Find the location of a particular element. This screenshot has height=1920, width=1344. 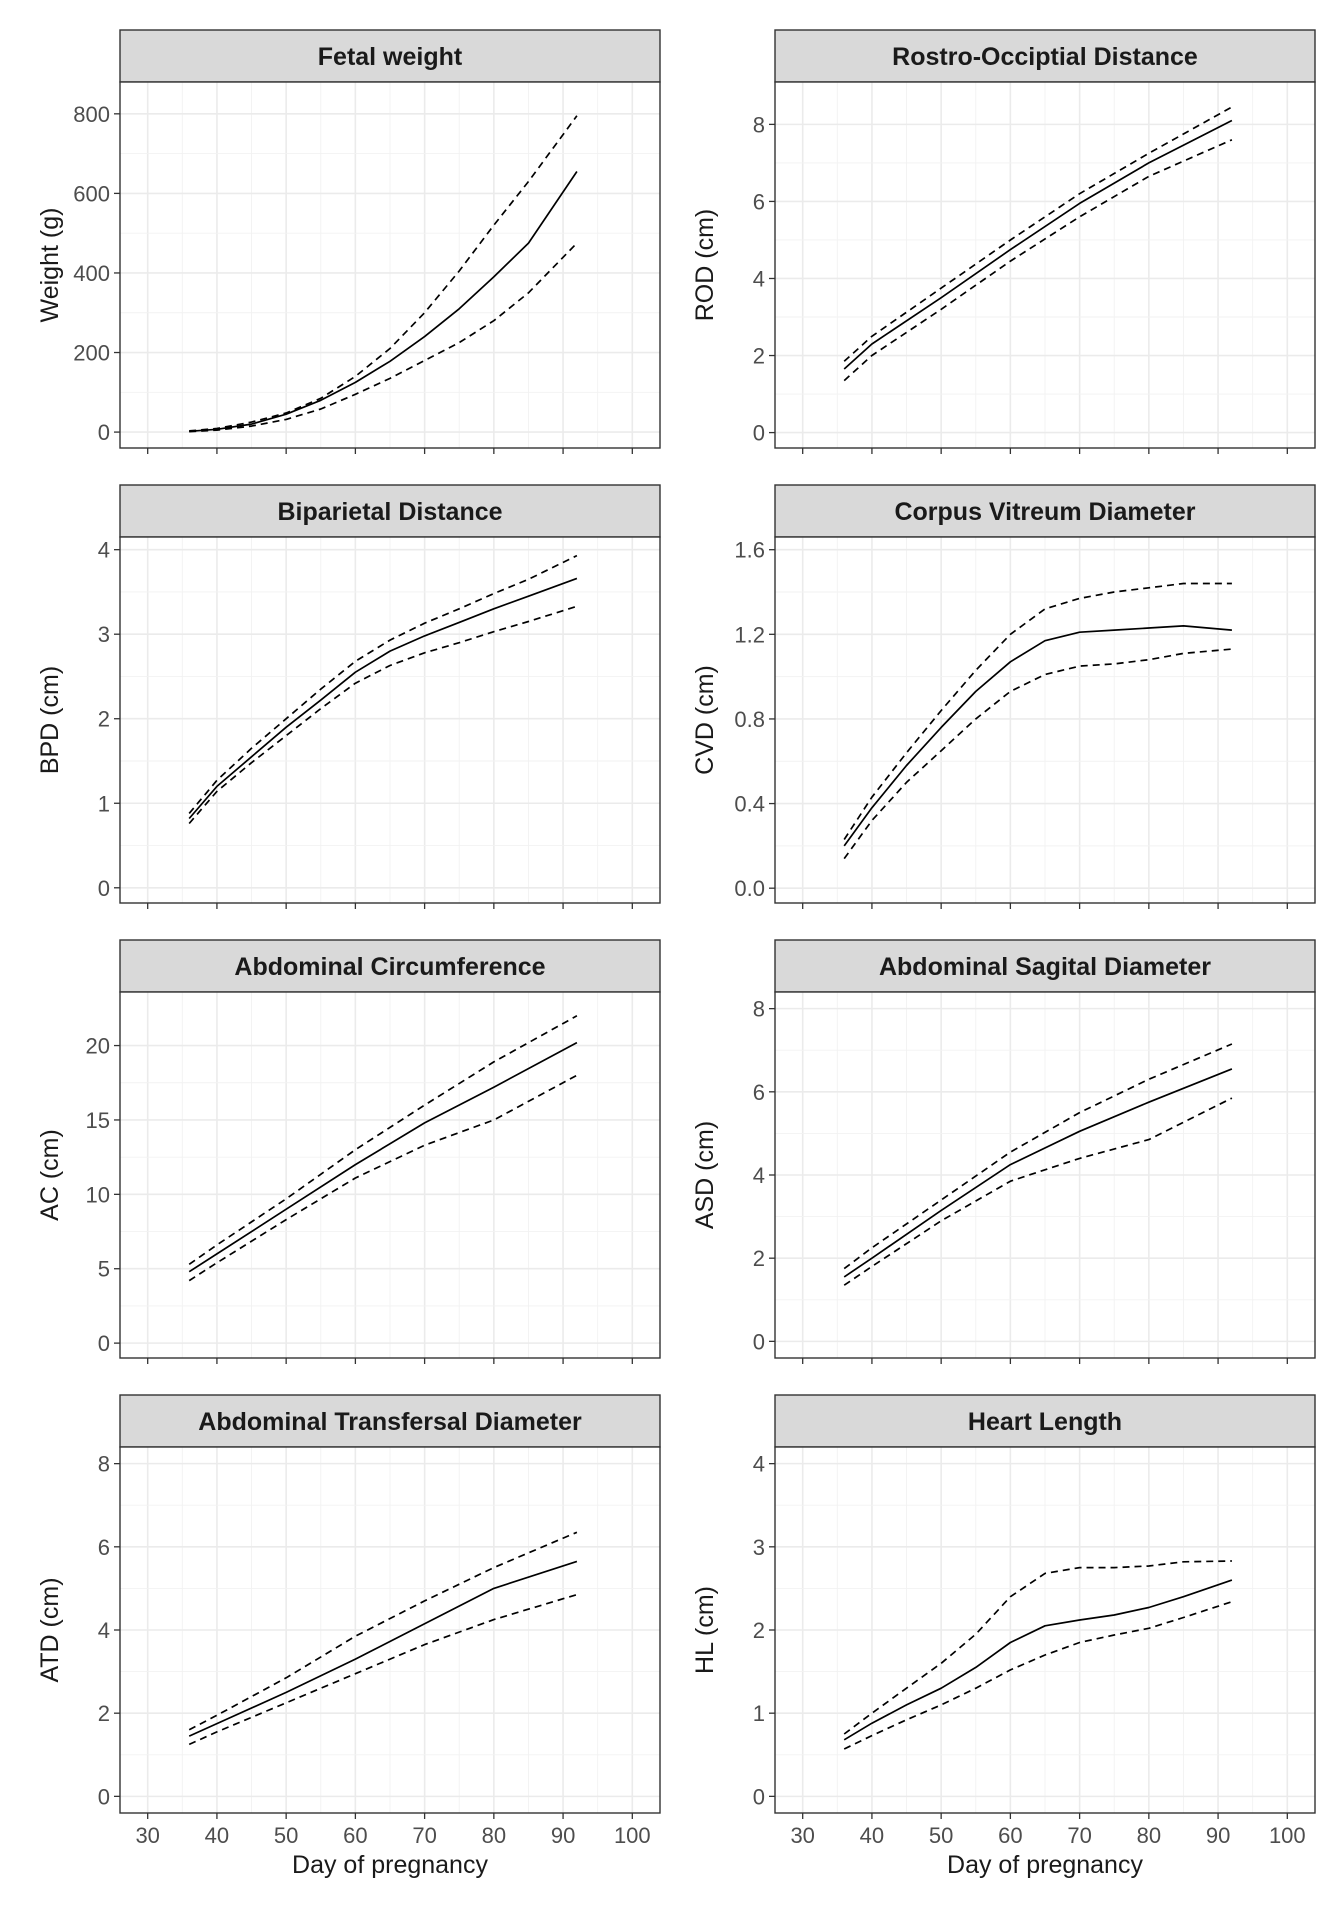

panel-6: Abdominal Sagital Diameter 0 2 4 6 8 ASD (cm) is located at coordinates (1003, 1151).